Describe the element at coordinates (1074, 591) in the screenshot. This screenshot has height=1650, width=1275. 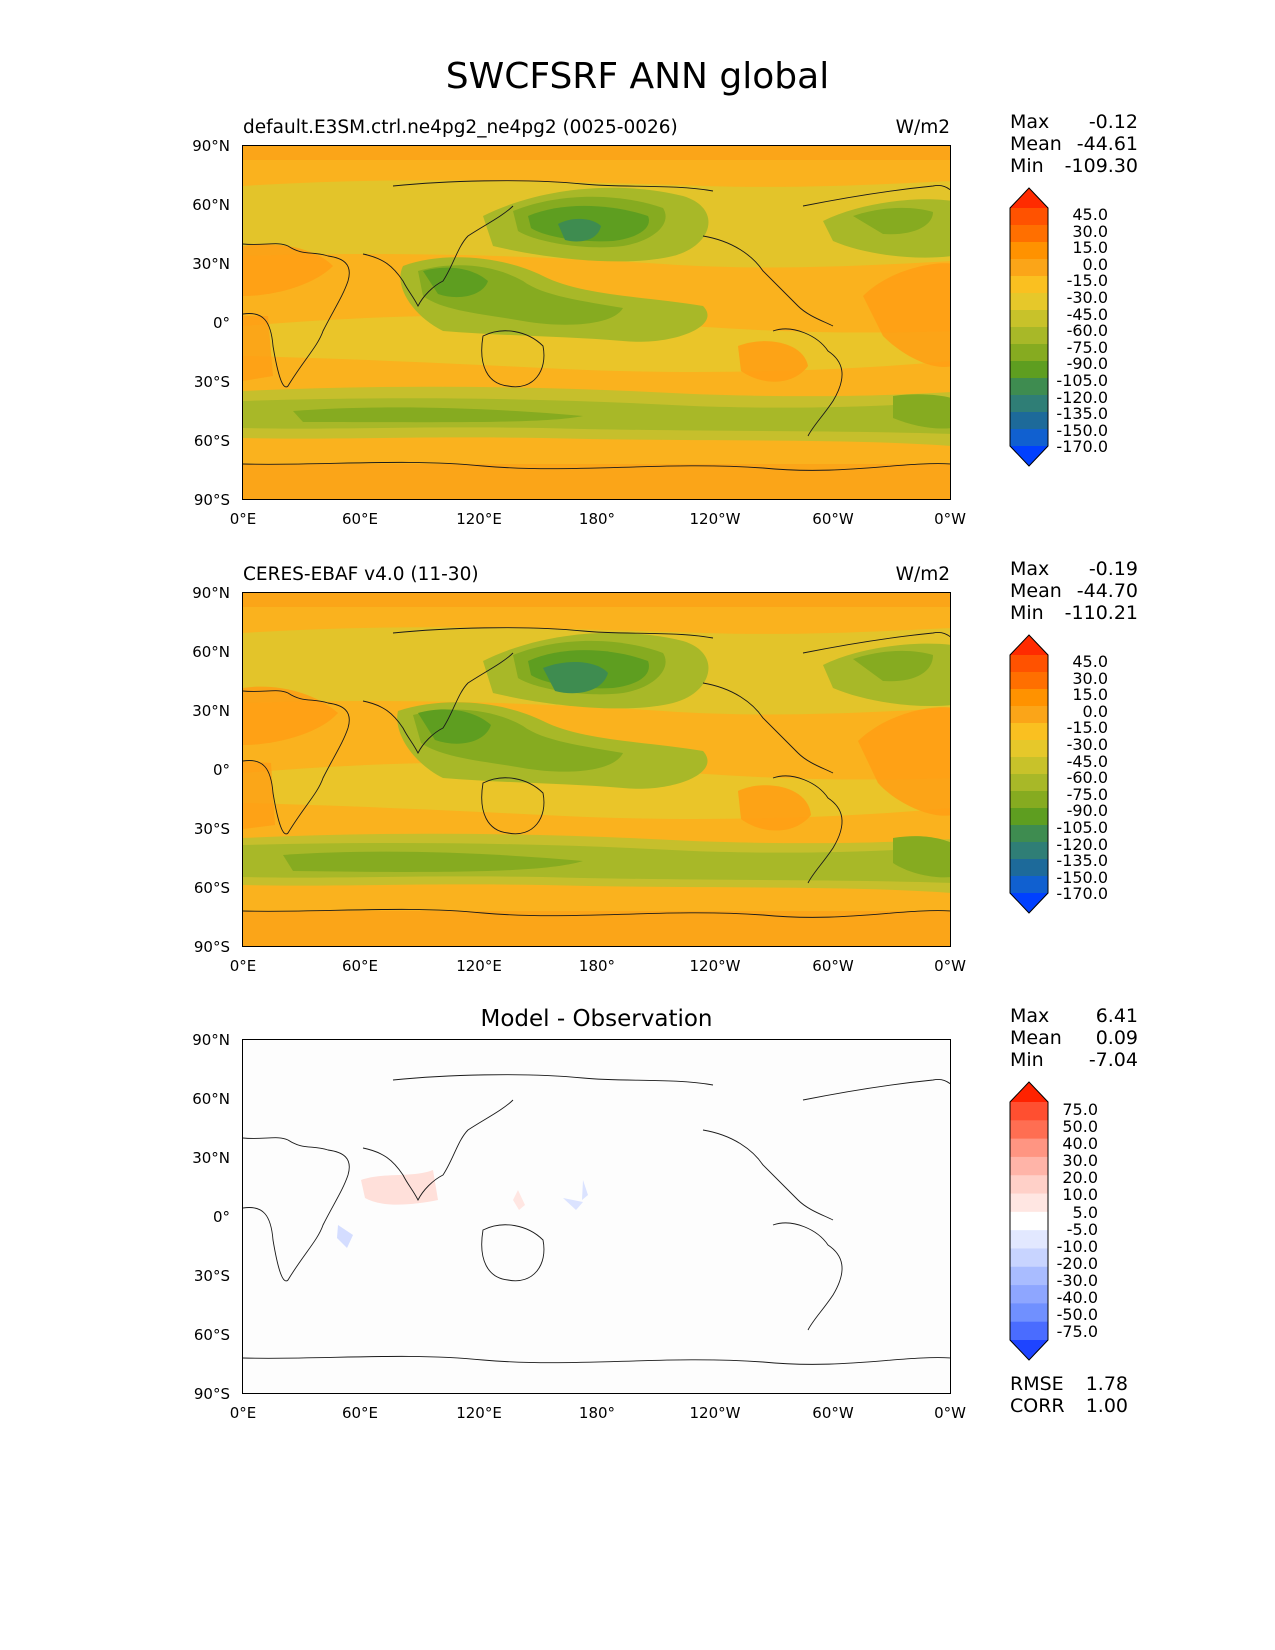
I see `stat-row: Mean -44.70` at that location.